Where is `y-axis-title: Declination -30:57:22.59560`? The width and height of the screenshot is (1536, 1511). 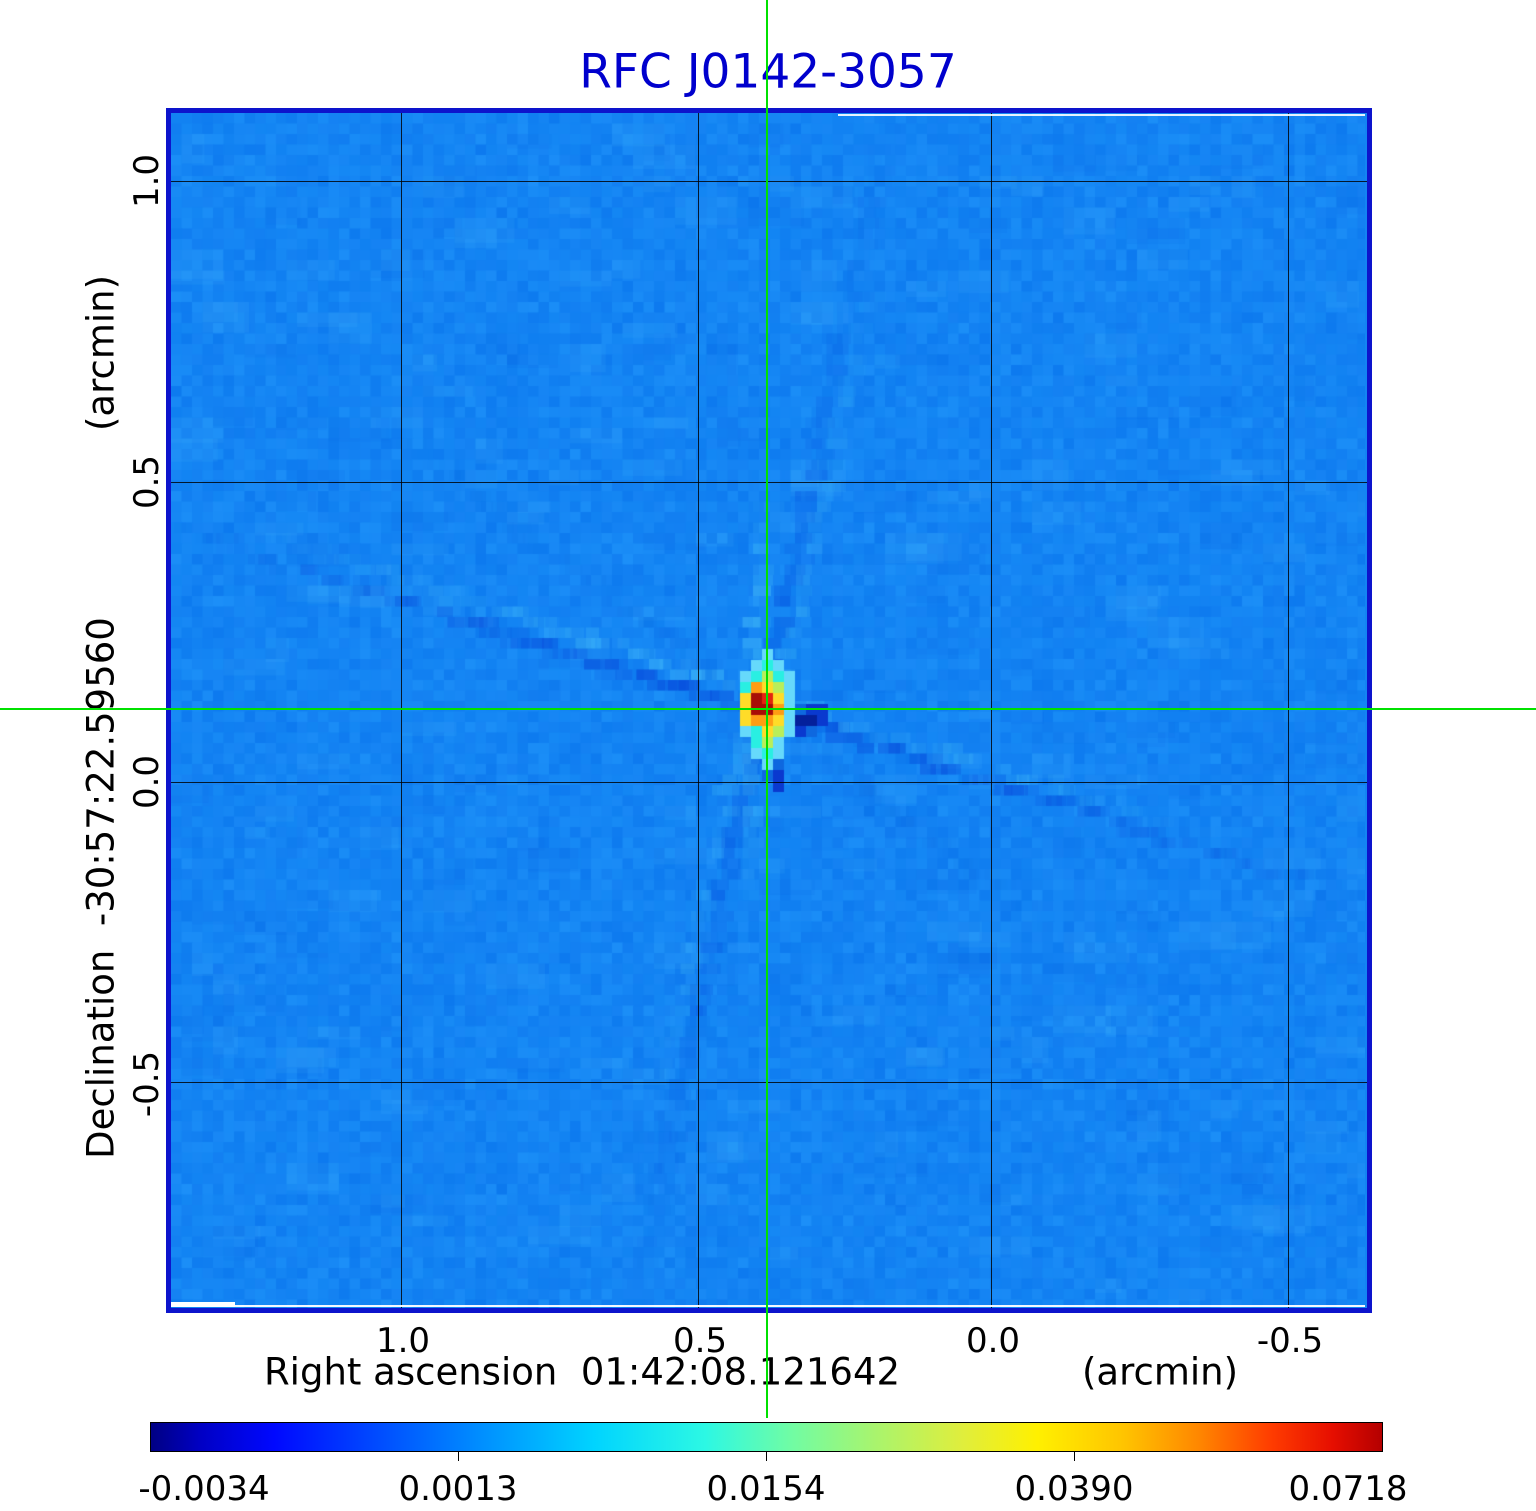 y-axis-title: Declination -30:57:22.59560 is located at coordinates (101, 888).